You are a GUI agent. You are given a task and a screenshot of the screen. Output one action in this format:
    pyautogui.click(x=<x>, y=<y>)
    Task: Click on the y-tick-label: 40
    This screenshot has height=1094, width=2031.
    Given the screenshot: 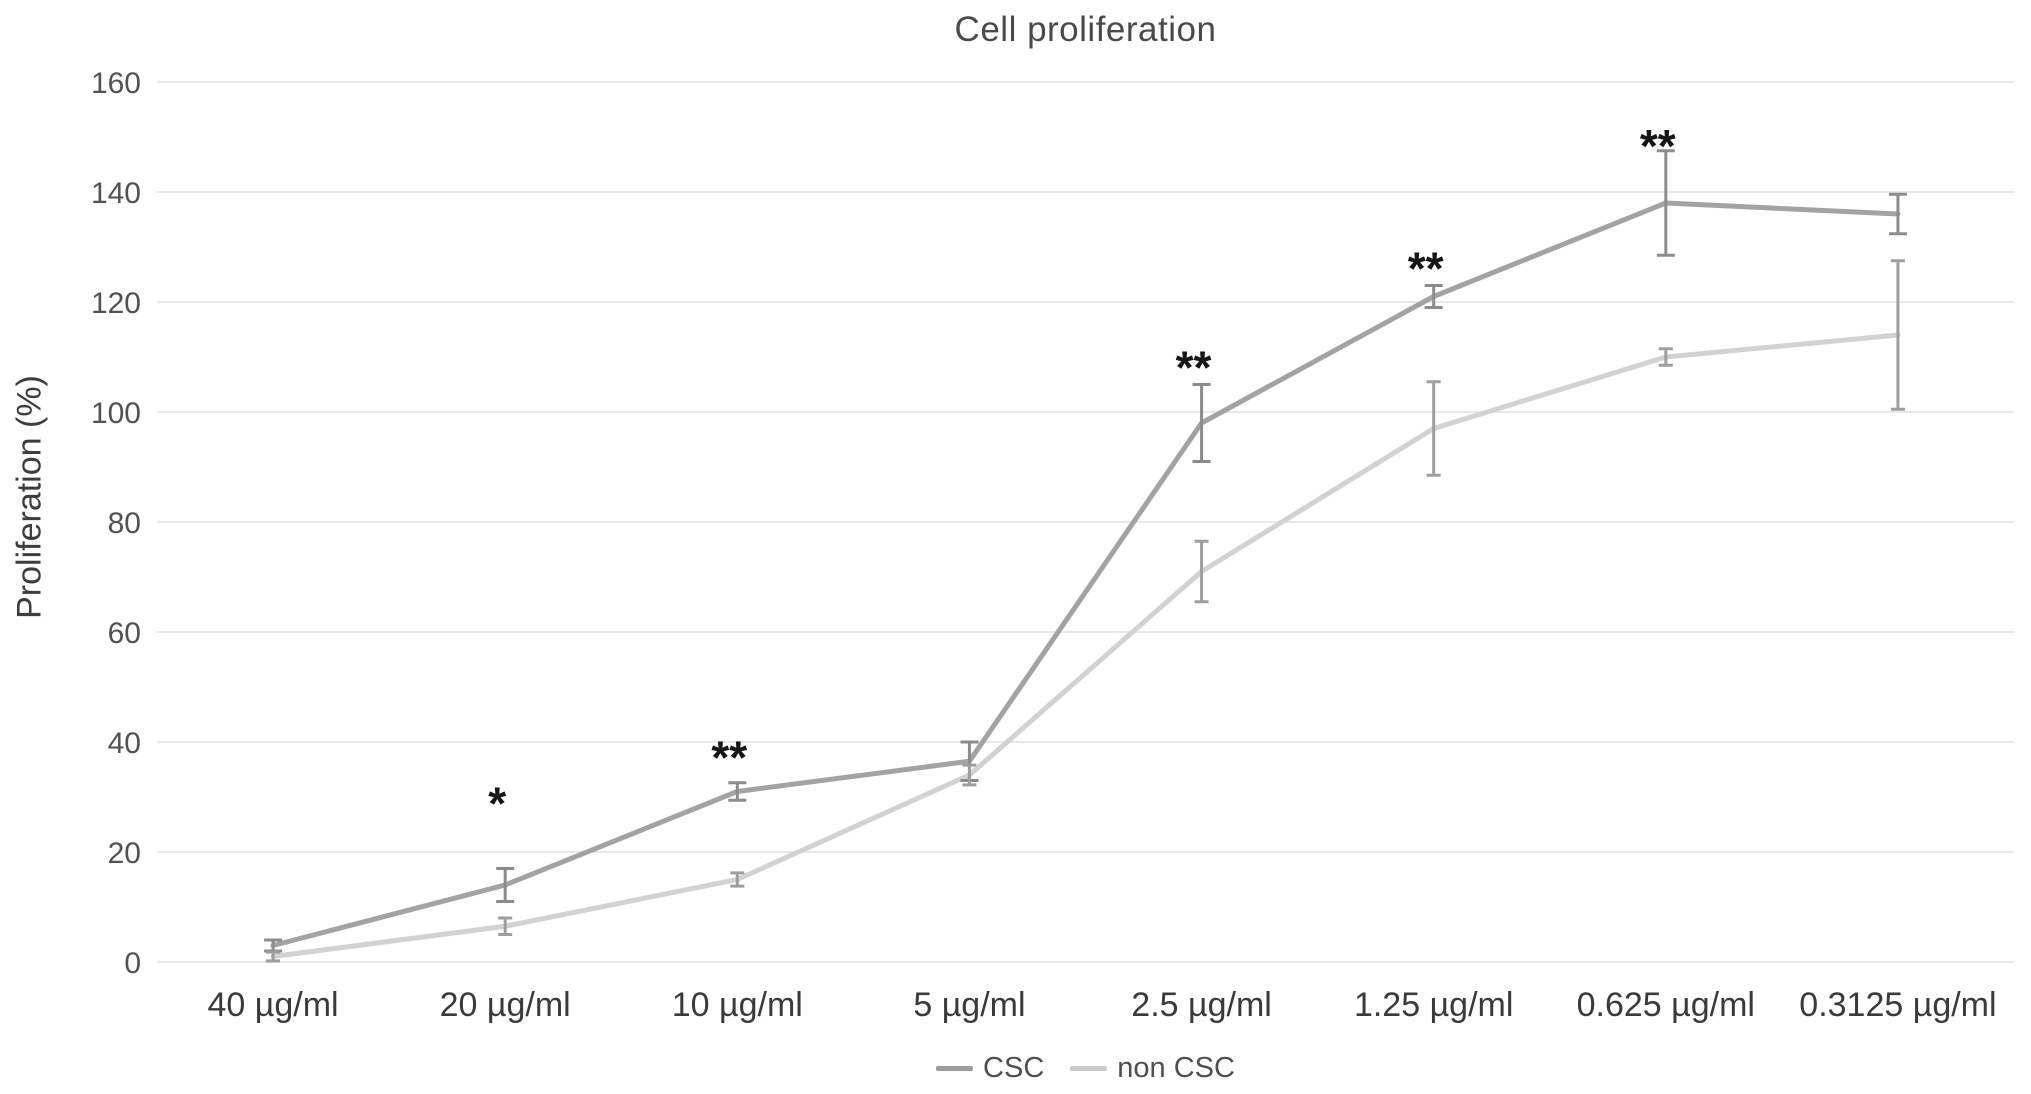 What is the action you would take?
    pyautogui.click(x=124, y=743)
    